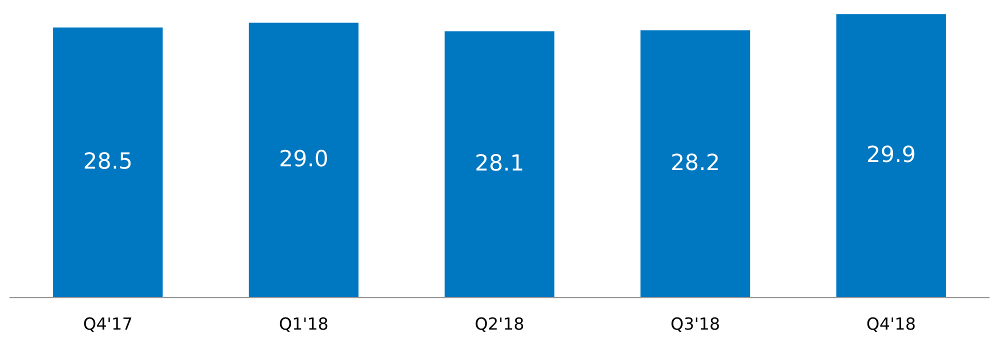  What do you see at coordinates (304, 324) in the screenshot?
I see `x-tick-label: Q1'18` at bounding box center [304, 324].